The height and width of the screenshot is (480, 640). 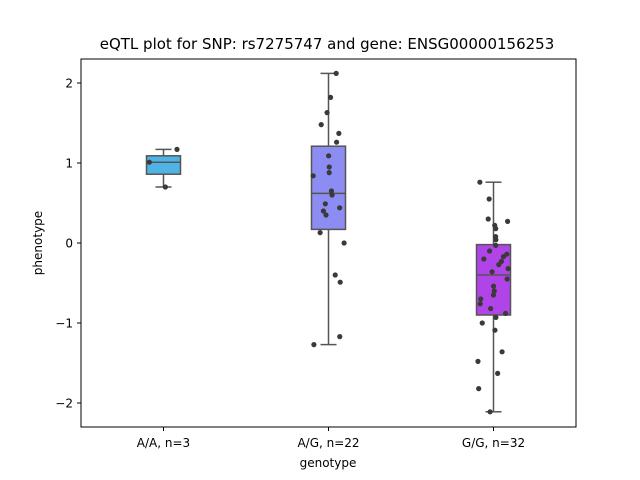 What do you see at coordinates (163, 443) in the screenshot?
I see `x-tick-label: A/A, n=3` at bounding box center [163, 443].